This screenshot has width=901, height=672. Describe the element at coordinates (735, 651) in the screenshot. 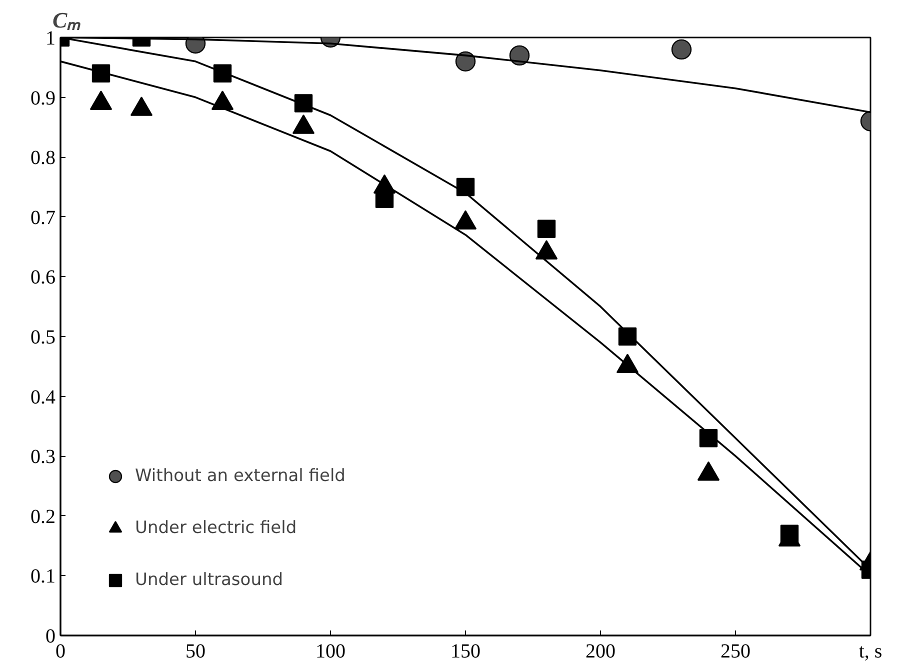

I see `x-tick-label: 250` at that location.